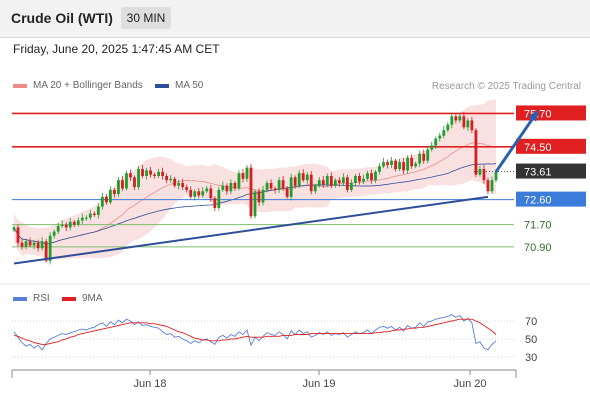 Image resolution: width=590 pixels, height=400 pixels. I want to click on ma9-swatch, so click(69, 298).